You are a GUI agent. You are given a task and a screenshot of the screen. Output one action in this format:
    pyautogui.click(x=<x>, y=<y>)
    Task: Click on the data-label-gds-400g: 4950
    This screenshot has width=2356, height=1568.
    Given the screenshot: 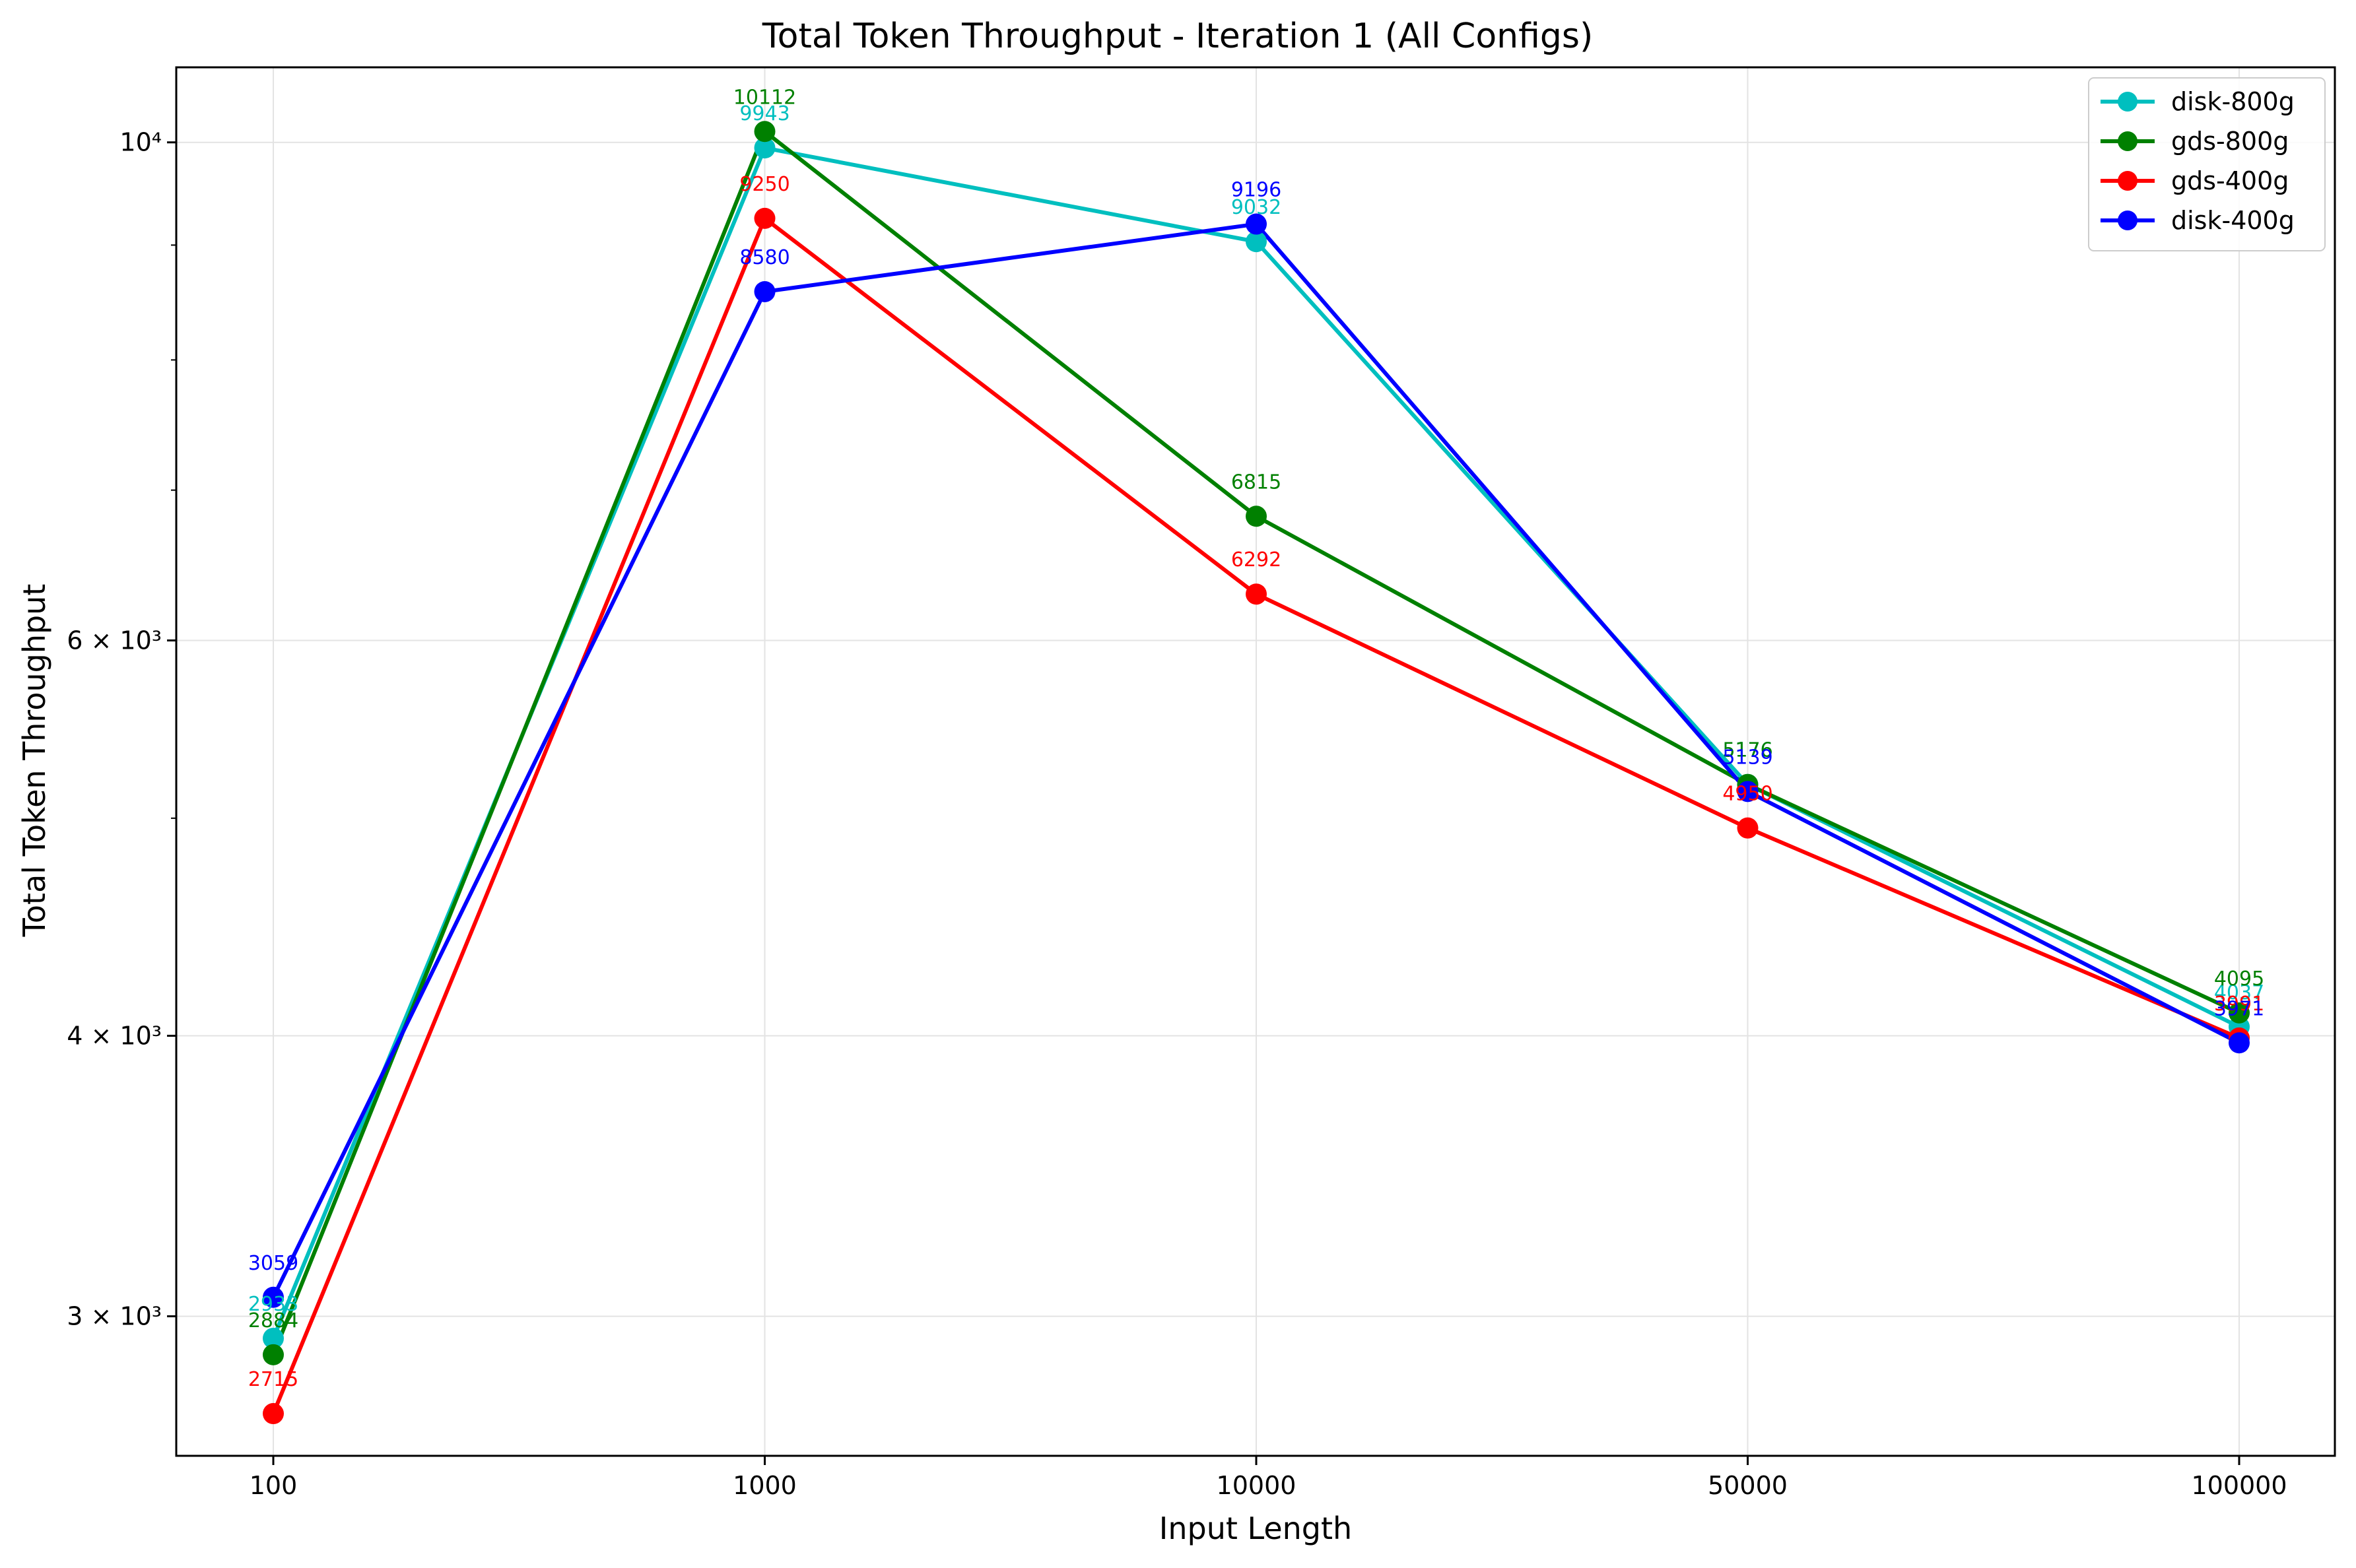 What is the action you would take?
    pyautogui.click(x=1747, y=795)
    